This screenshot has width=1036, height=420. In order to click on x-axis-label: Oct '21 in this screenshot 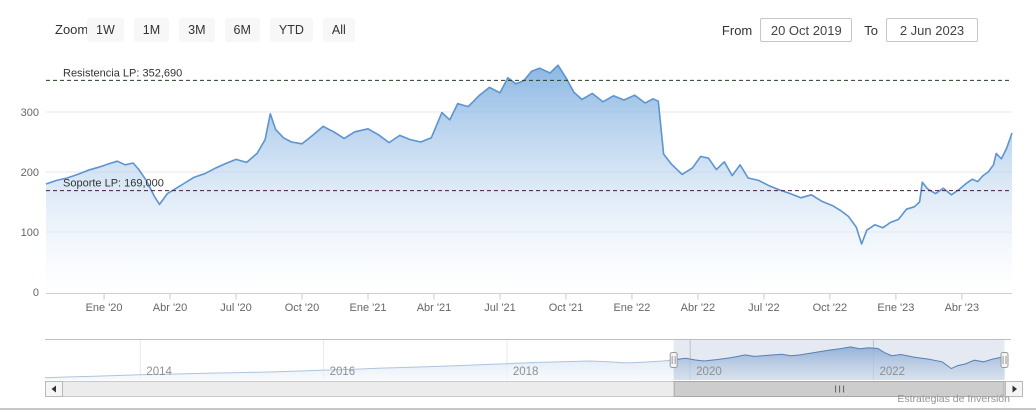, I will do `click(566, 308)`.